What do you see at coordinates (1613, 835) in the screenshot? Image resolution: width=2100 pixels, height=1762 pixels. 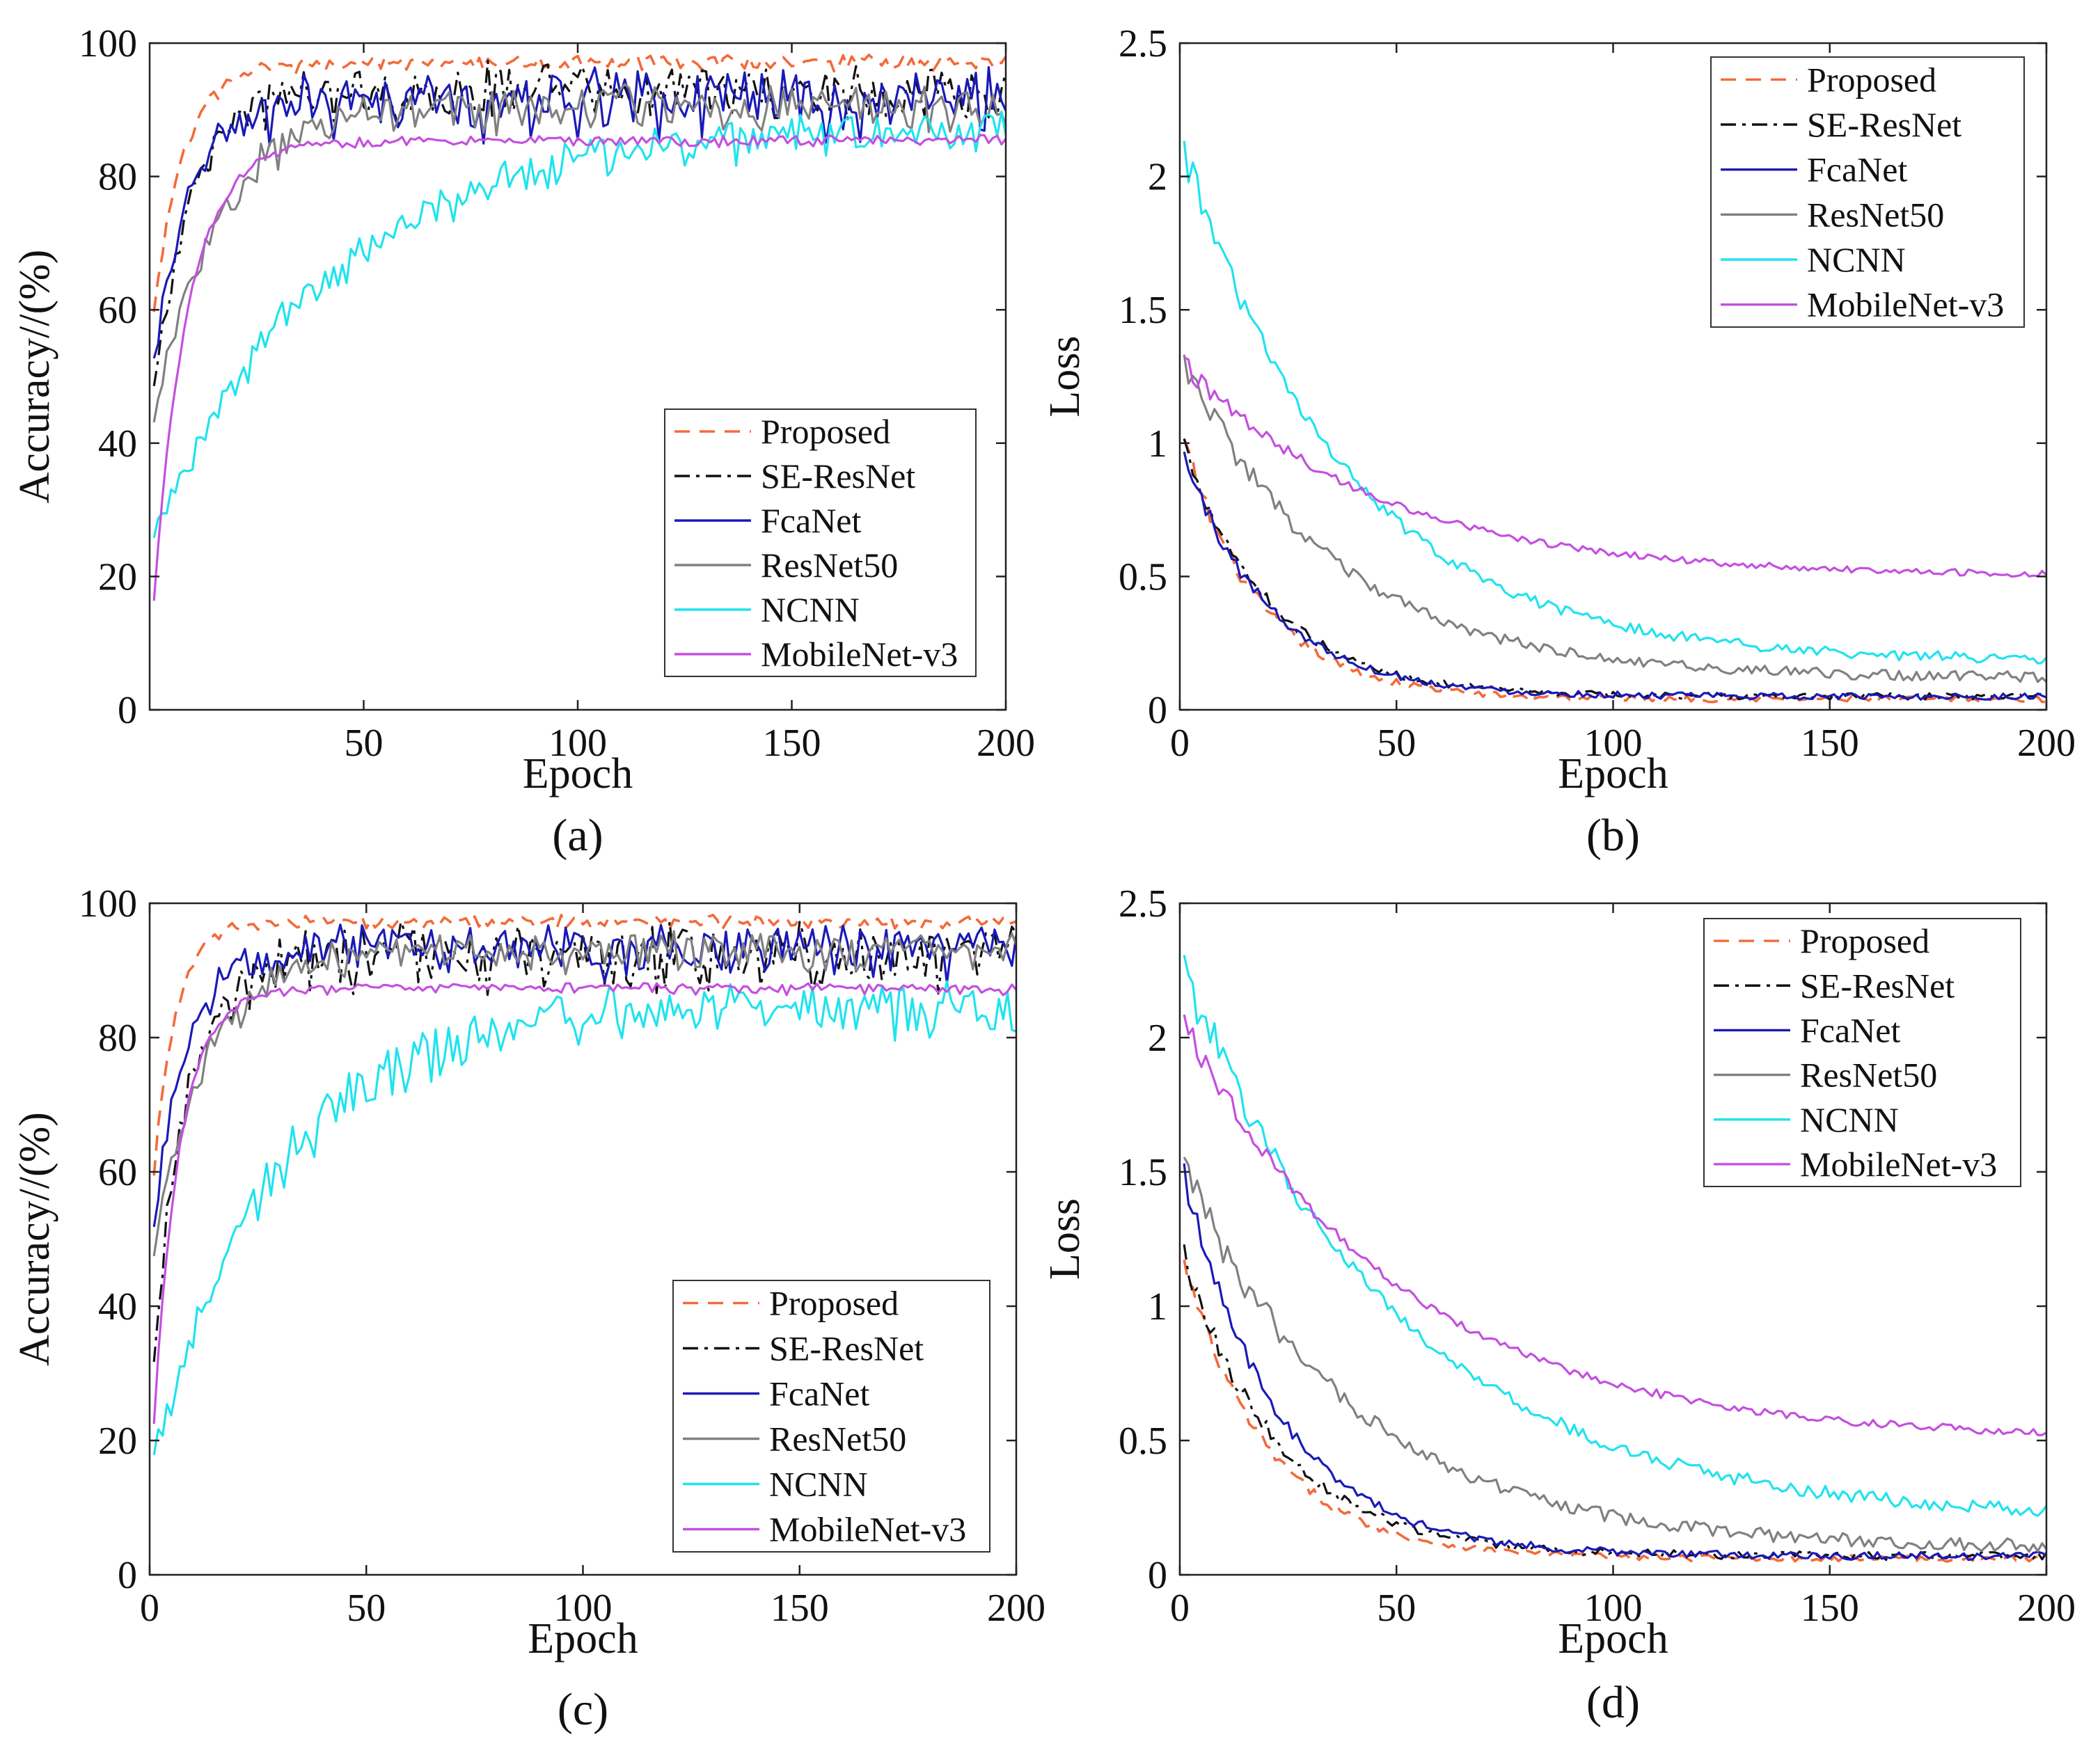 I see `panel-label: (b)` at bounding box center [1613, 835].